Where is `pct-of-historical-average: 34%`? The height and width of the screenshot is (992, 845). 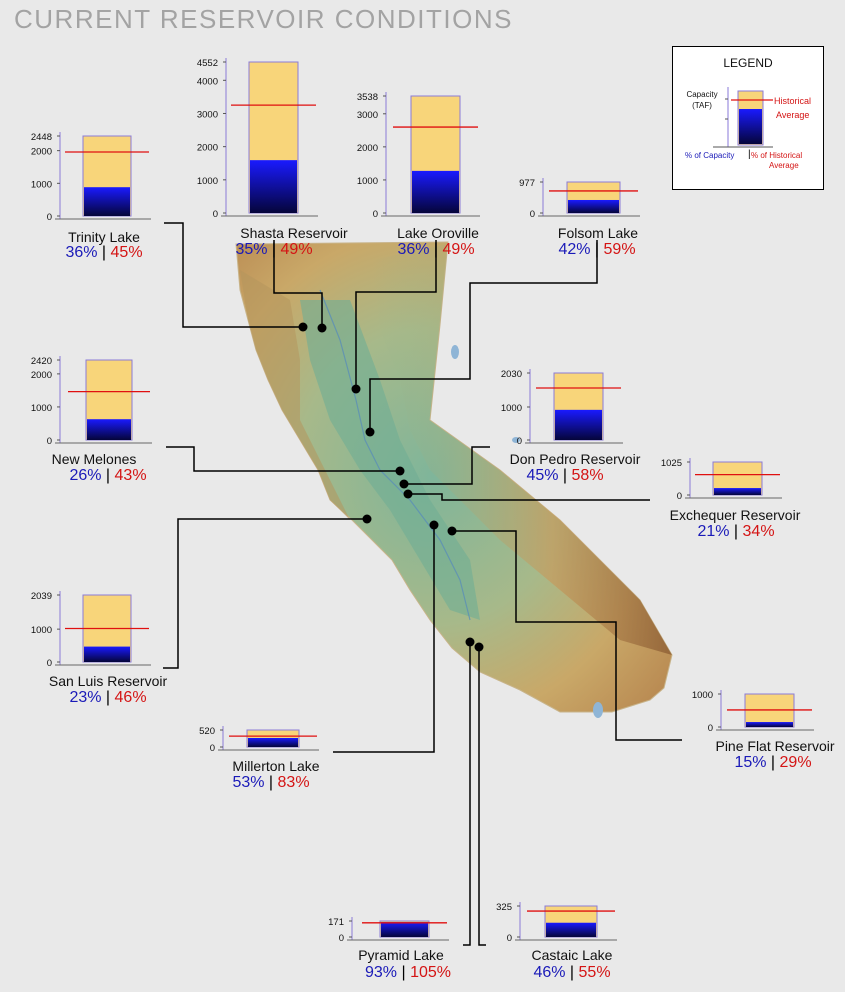
pct-of-historical-average: 34% is located at coordinates (758, 531).